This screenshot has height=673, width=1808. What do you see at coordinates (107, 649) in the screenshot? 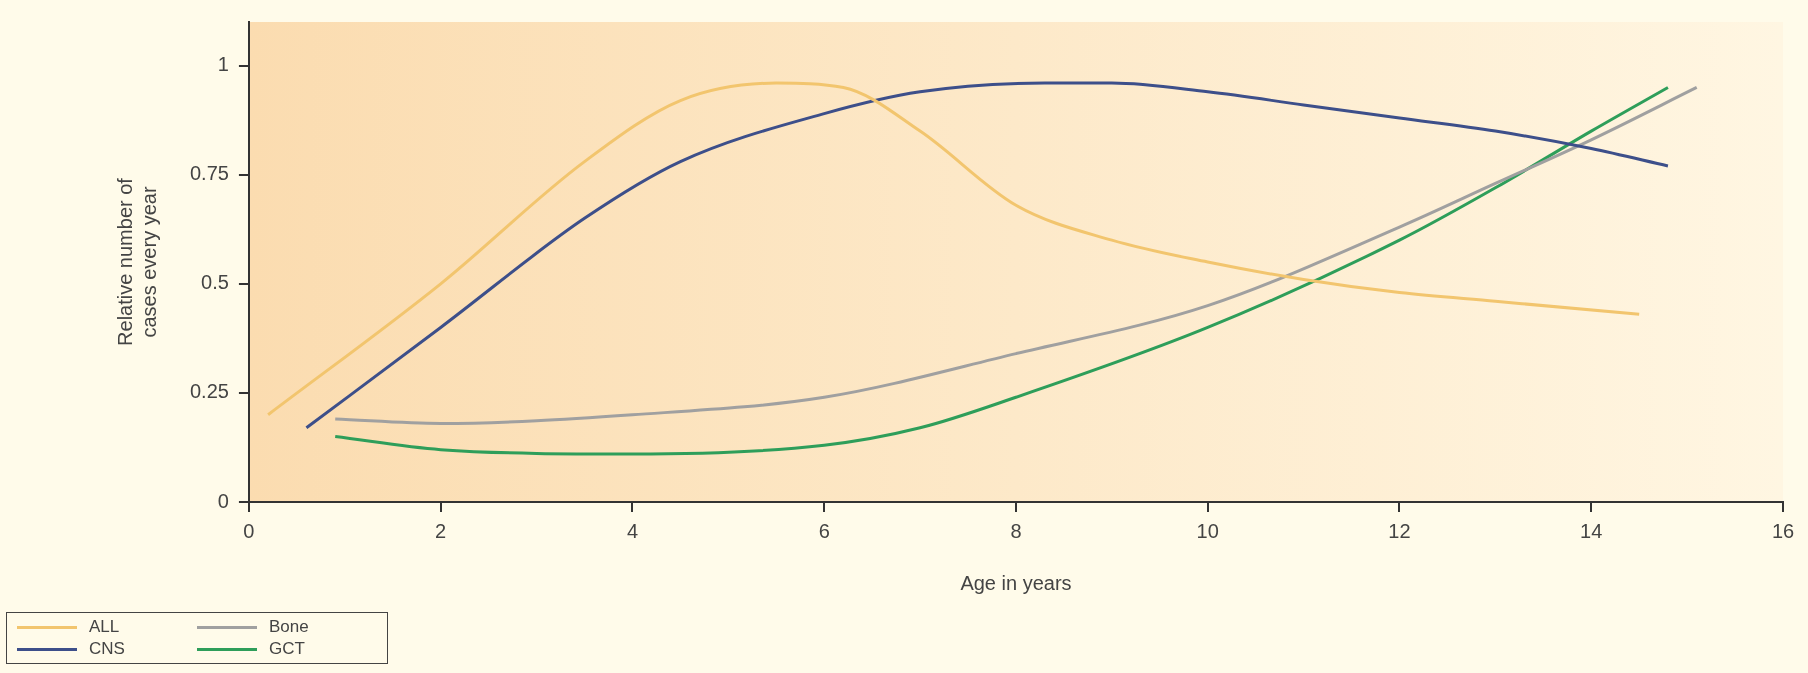
I see `legend-label: CNS` at bounding box center [107, 649].